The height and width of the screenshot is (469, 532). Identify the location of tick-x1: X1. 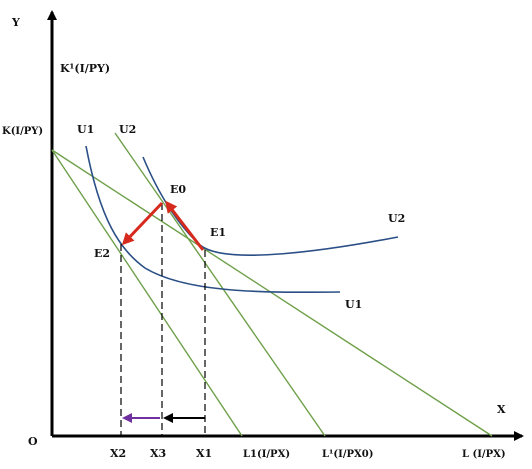
(204, 453).